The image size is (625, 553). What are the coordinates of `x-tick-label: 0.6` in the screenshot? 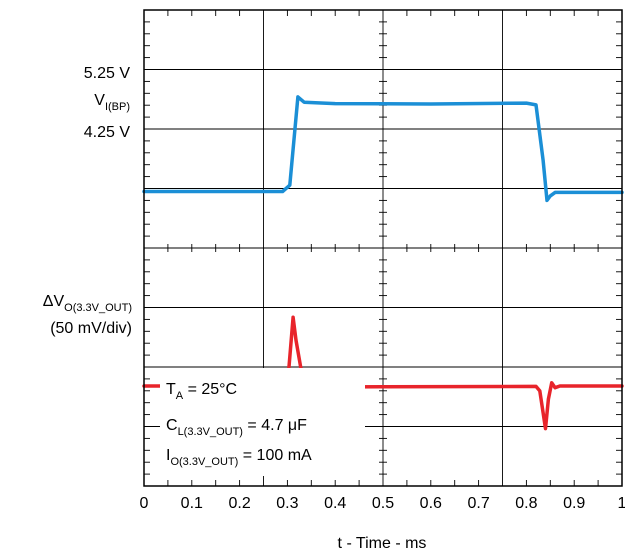 It's located at (431, 503).